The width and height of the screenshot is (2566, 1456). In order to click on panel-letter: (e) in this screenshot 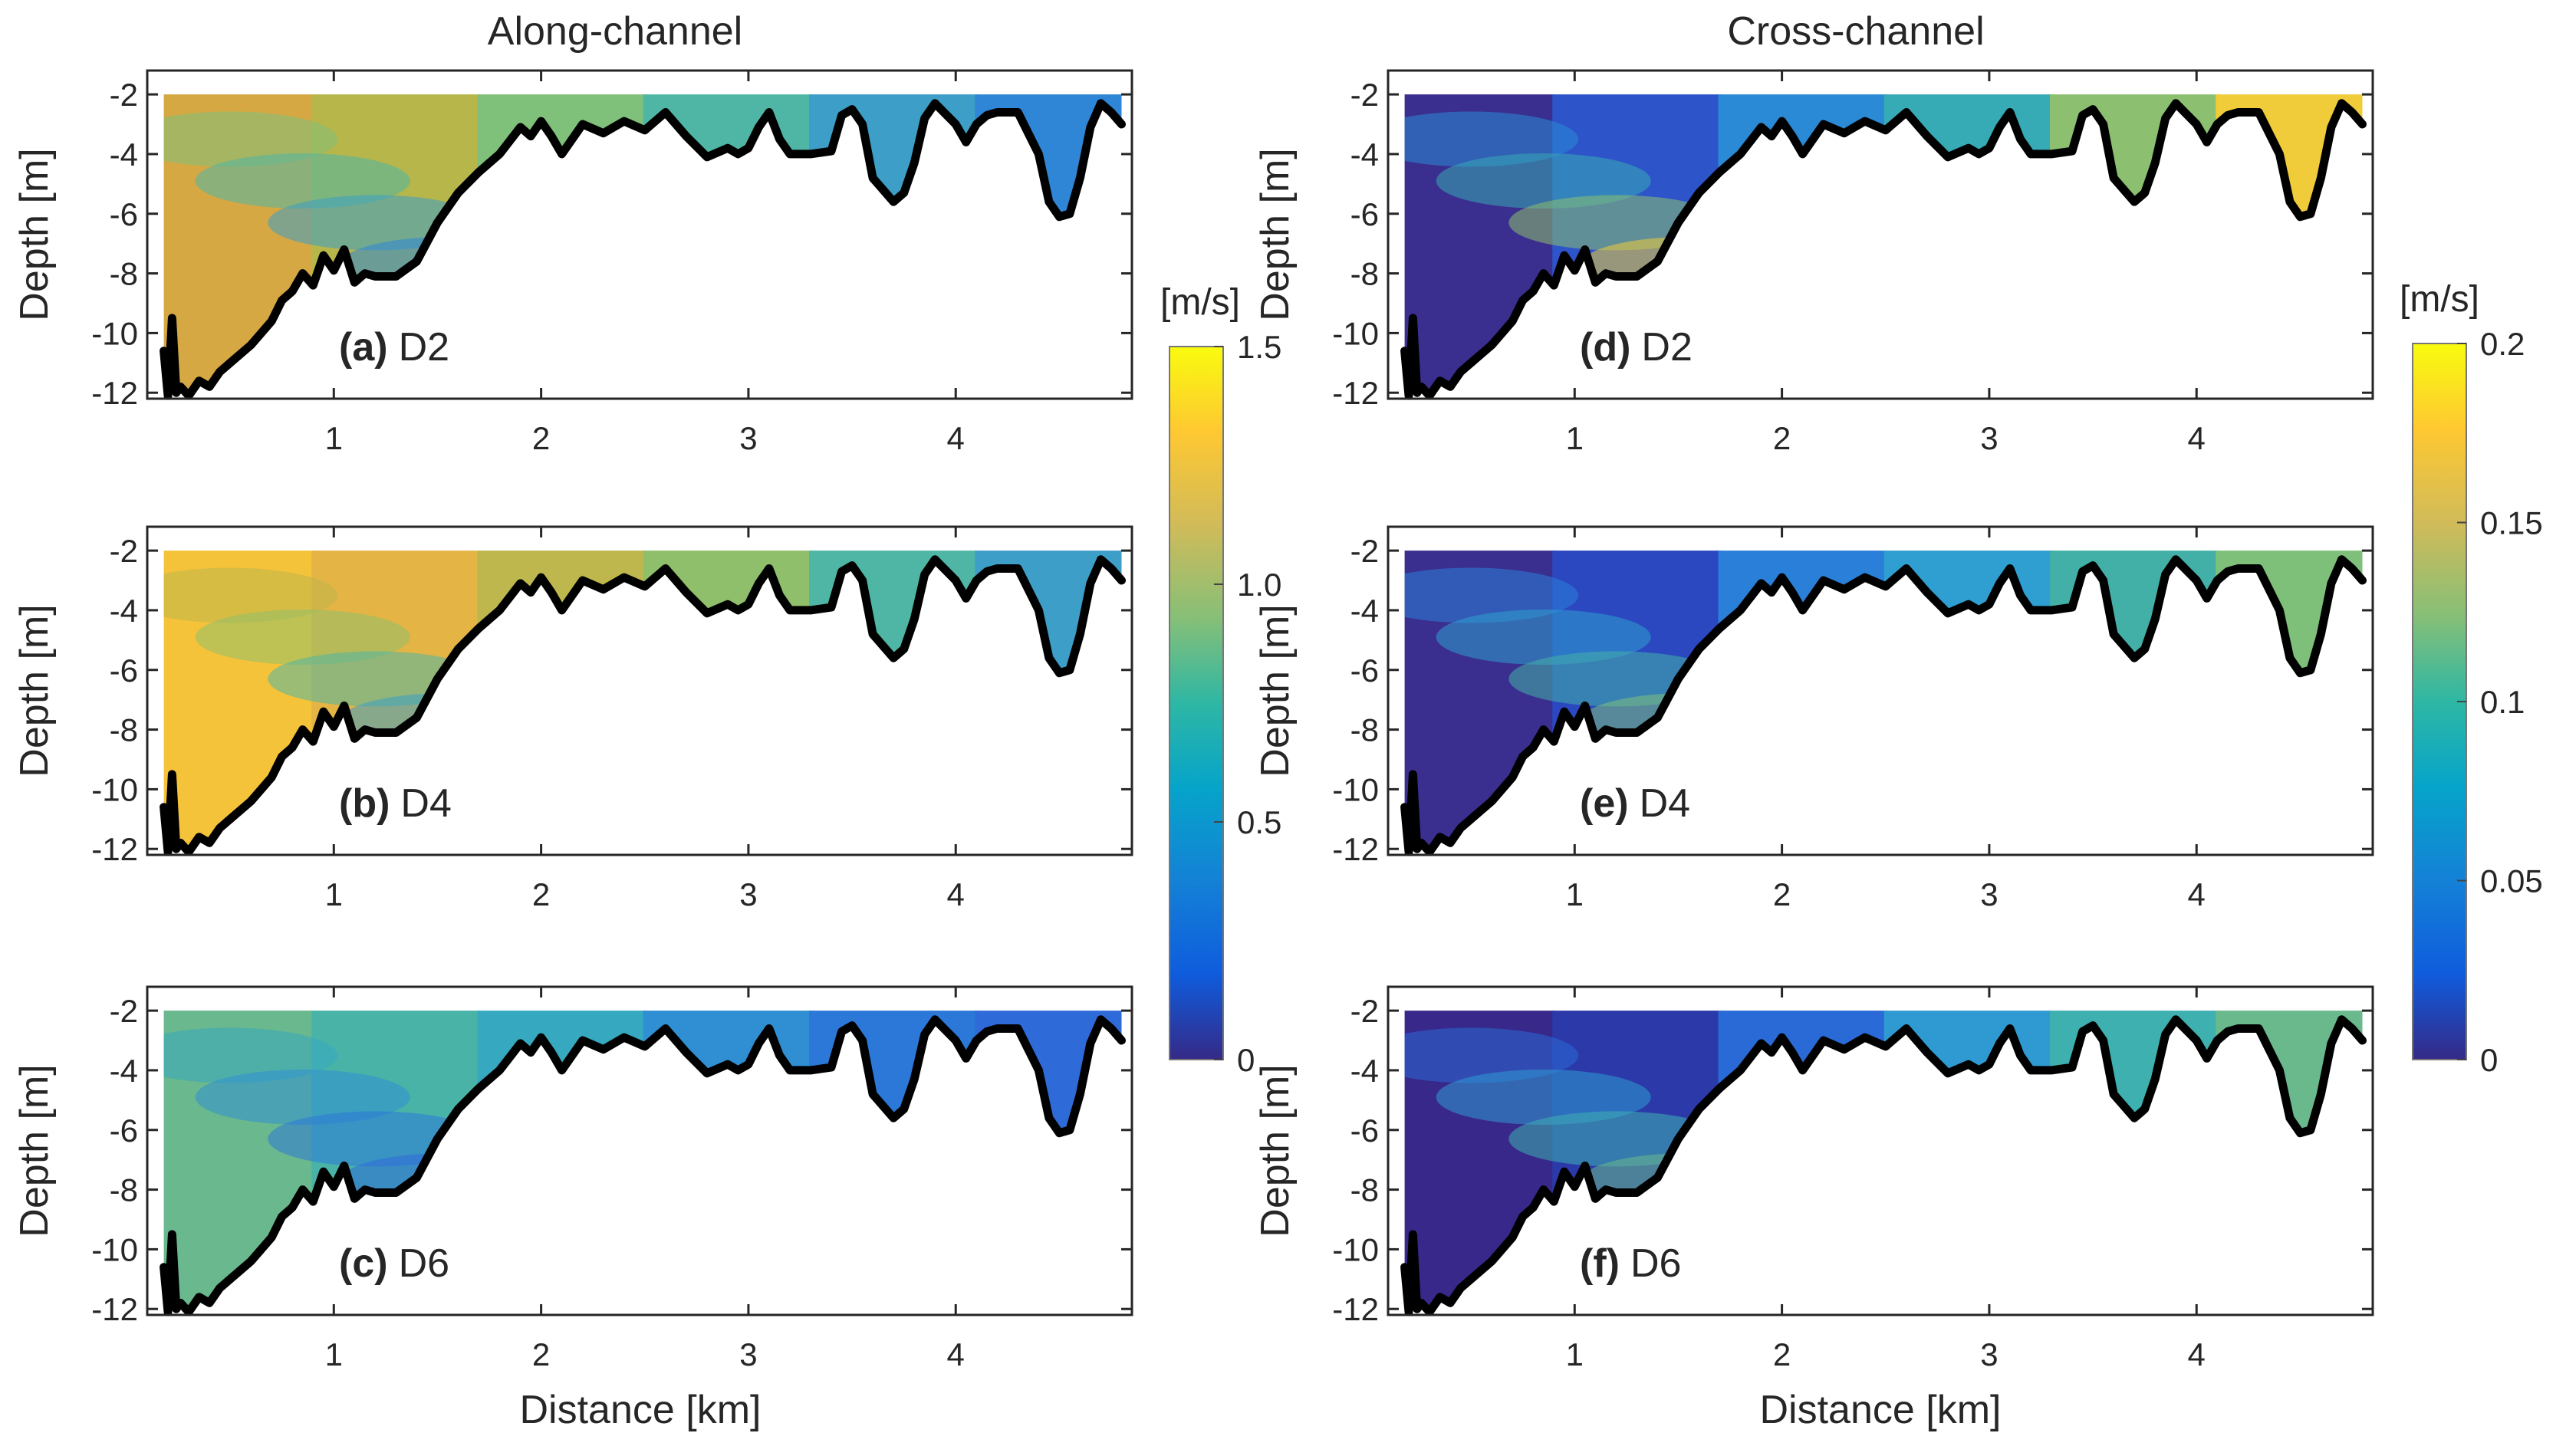, I will do `click(1604, 803)`.